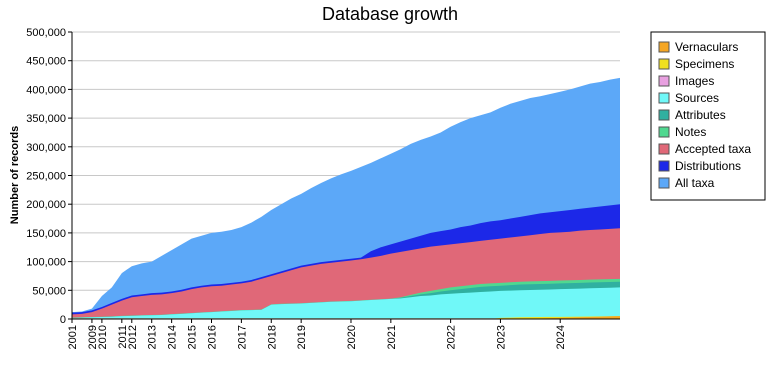 This screenshot has height=380, width=780. What do you see at coordinates (561, 337) in the screenshot?
I see `x-tick-label: 2024` at bounding box center [561, 337].